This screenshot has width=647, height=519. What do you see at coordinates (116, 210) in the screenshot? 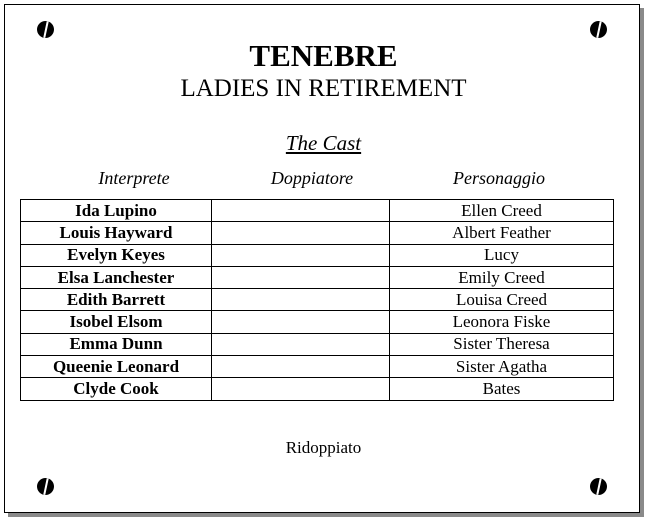
I see `actor-cell: Ida Lupino` at bounding box center [116, 210].